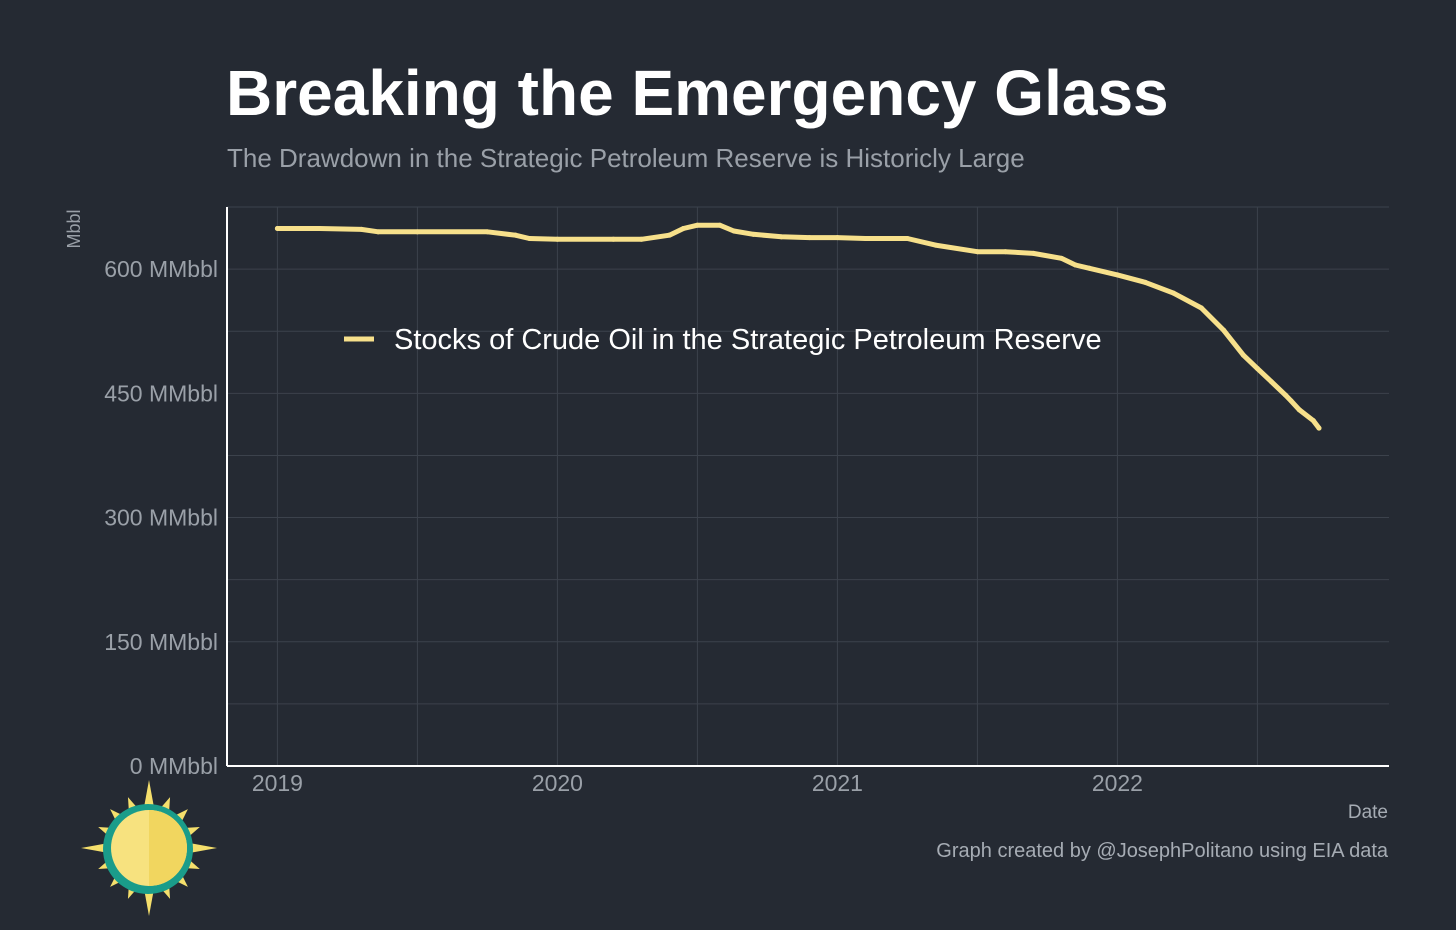 The image size is (1456, 930). I want to click on chart-title: Breaking the Emergency Glass, so click(697, 93).